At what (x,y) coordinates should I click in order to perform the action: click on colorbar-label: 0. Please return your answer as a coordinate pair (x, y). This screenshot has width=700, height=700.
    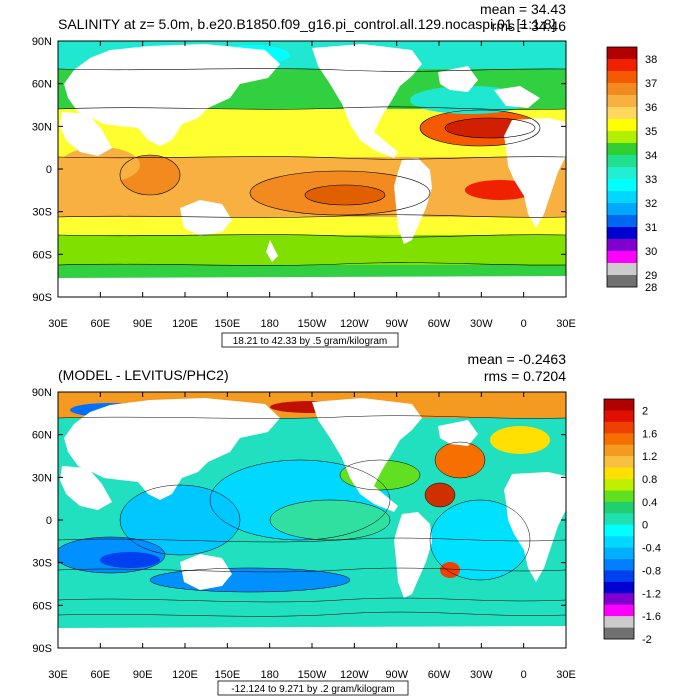
    Looking at the image, I should click on (645, 526).